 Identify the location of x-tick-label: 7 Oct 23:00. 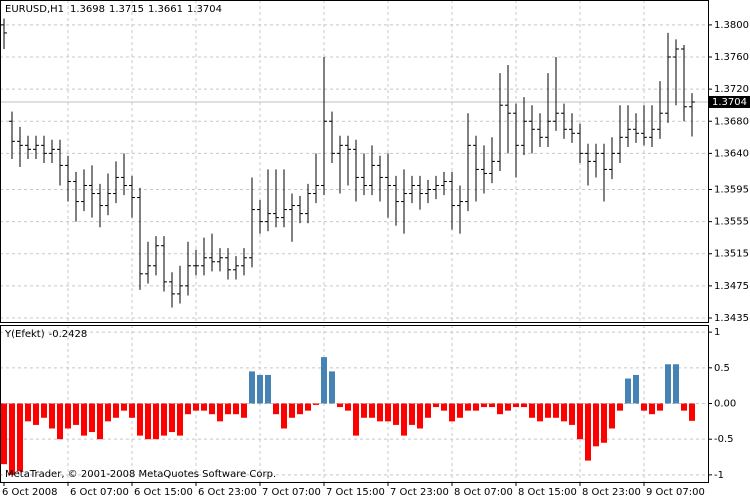
(419, 492).